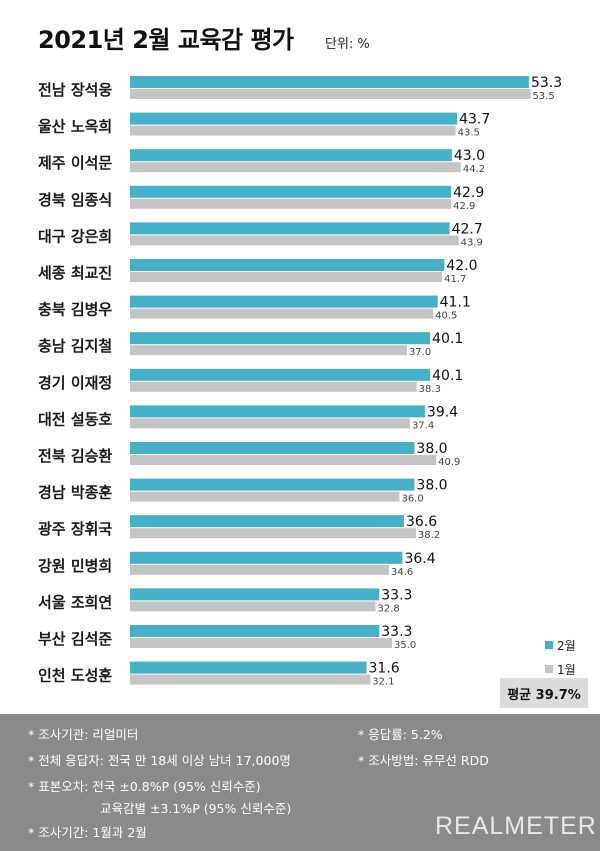 The width and height of the screenshot is (600, 851). I want to click on value-label-jan: 32.1, so click(383, 682).